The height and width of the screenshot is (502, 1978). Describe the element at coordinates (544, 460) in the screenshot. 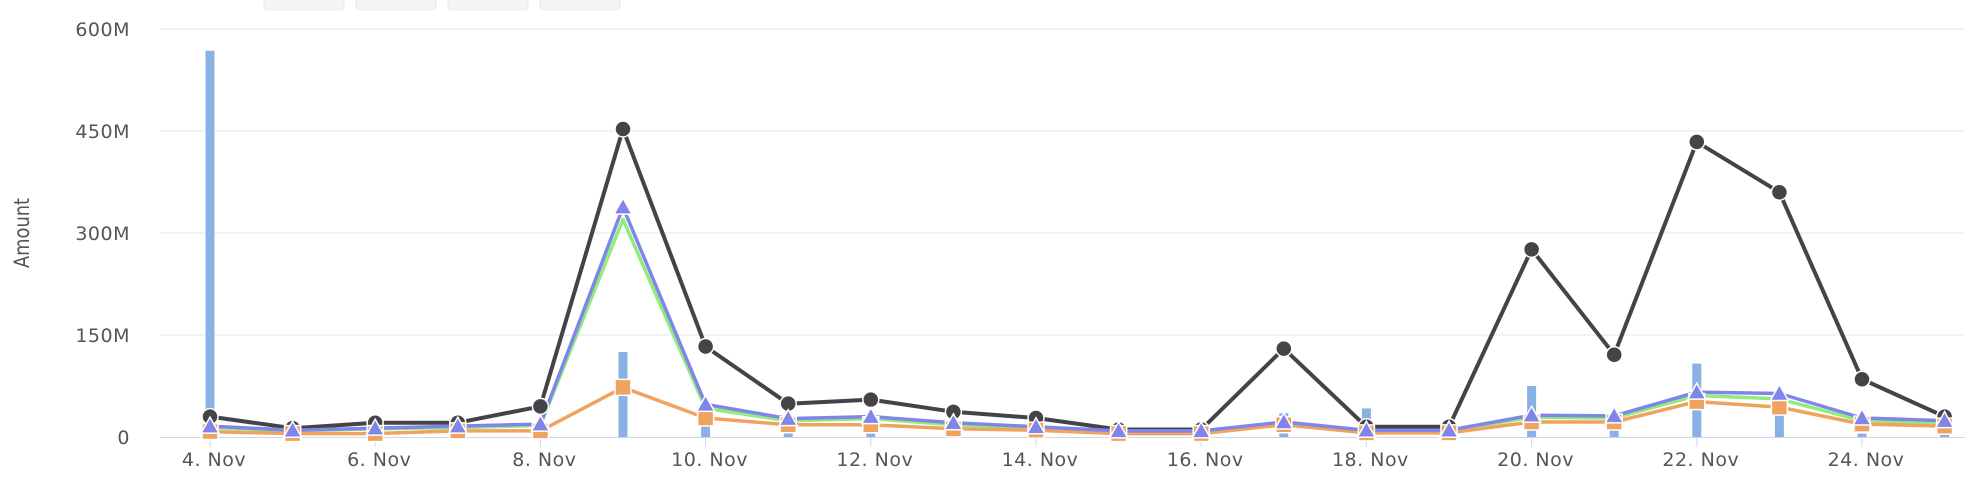

I see `x-tick-label: 8. Nov` at that location.